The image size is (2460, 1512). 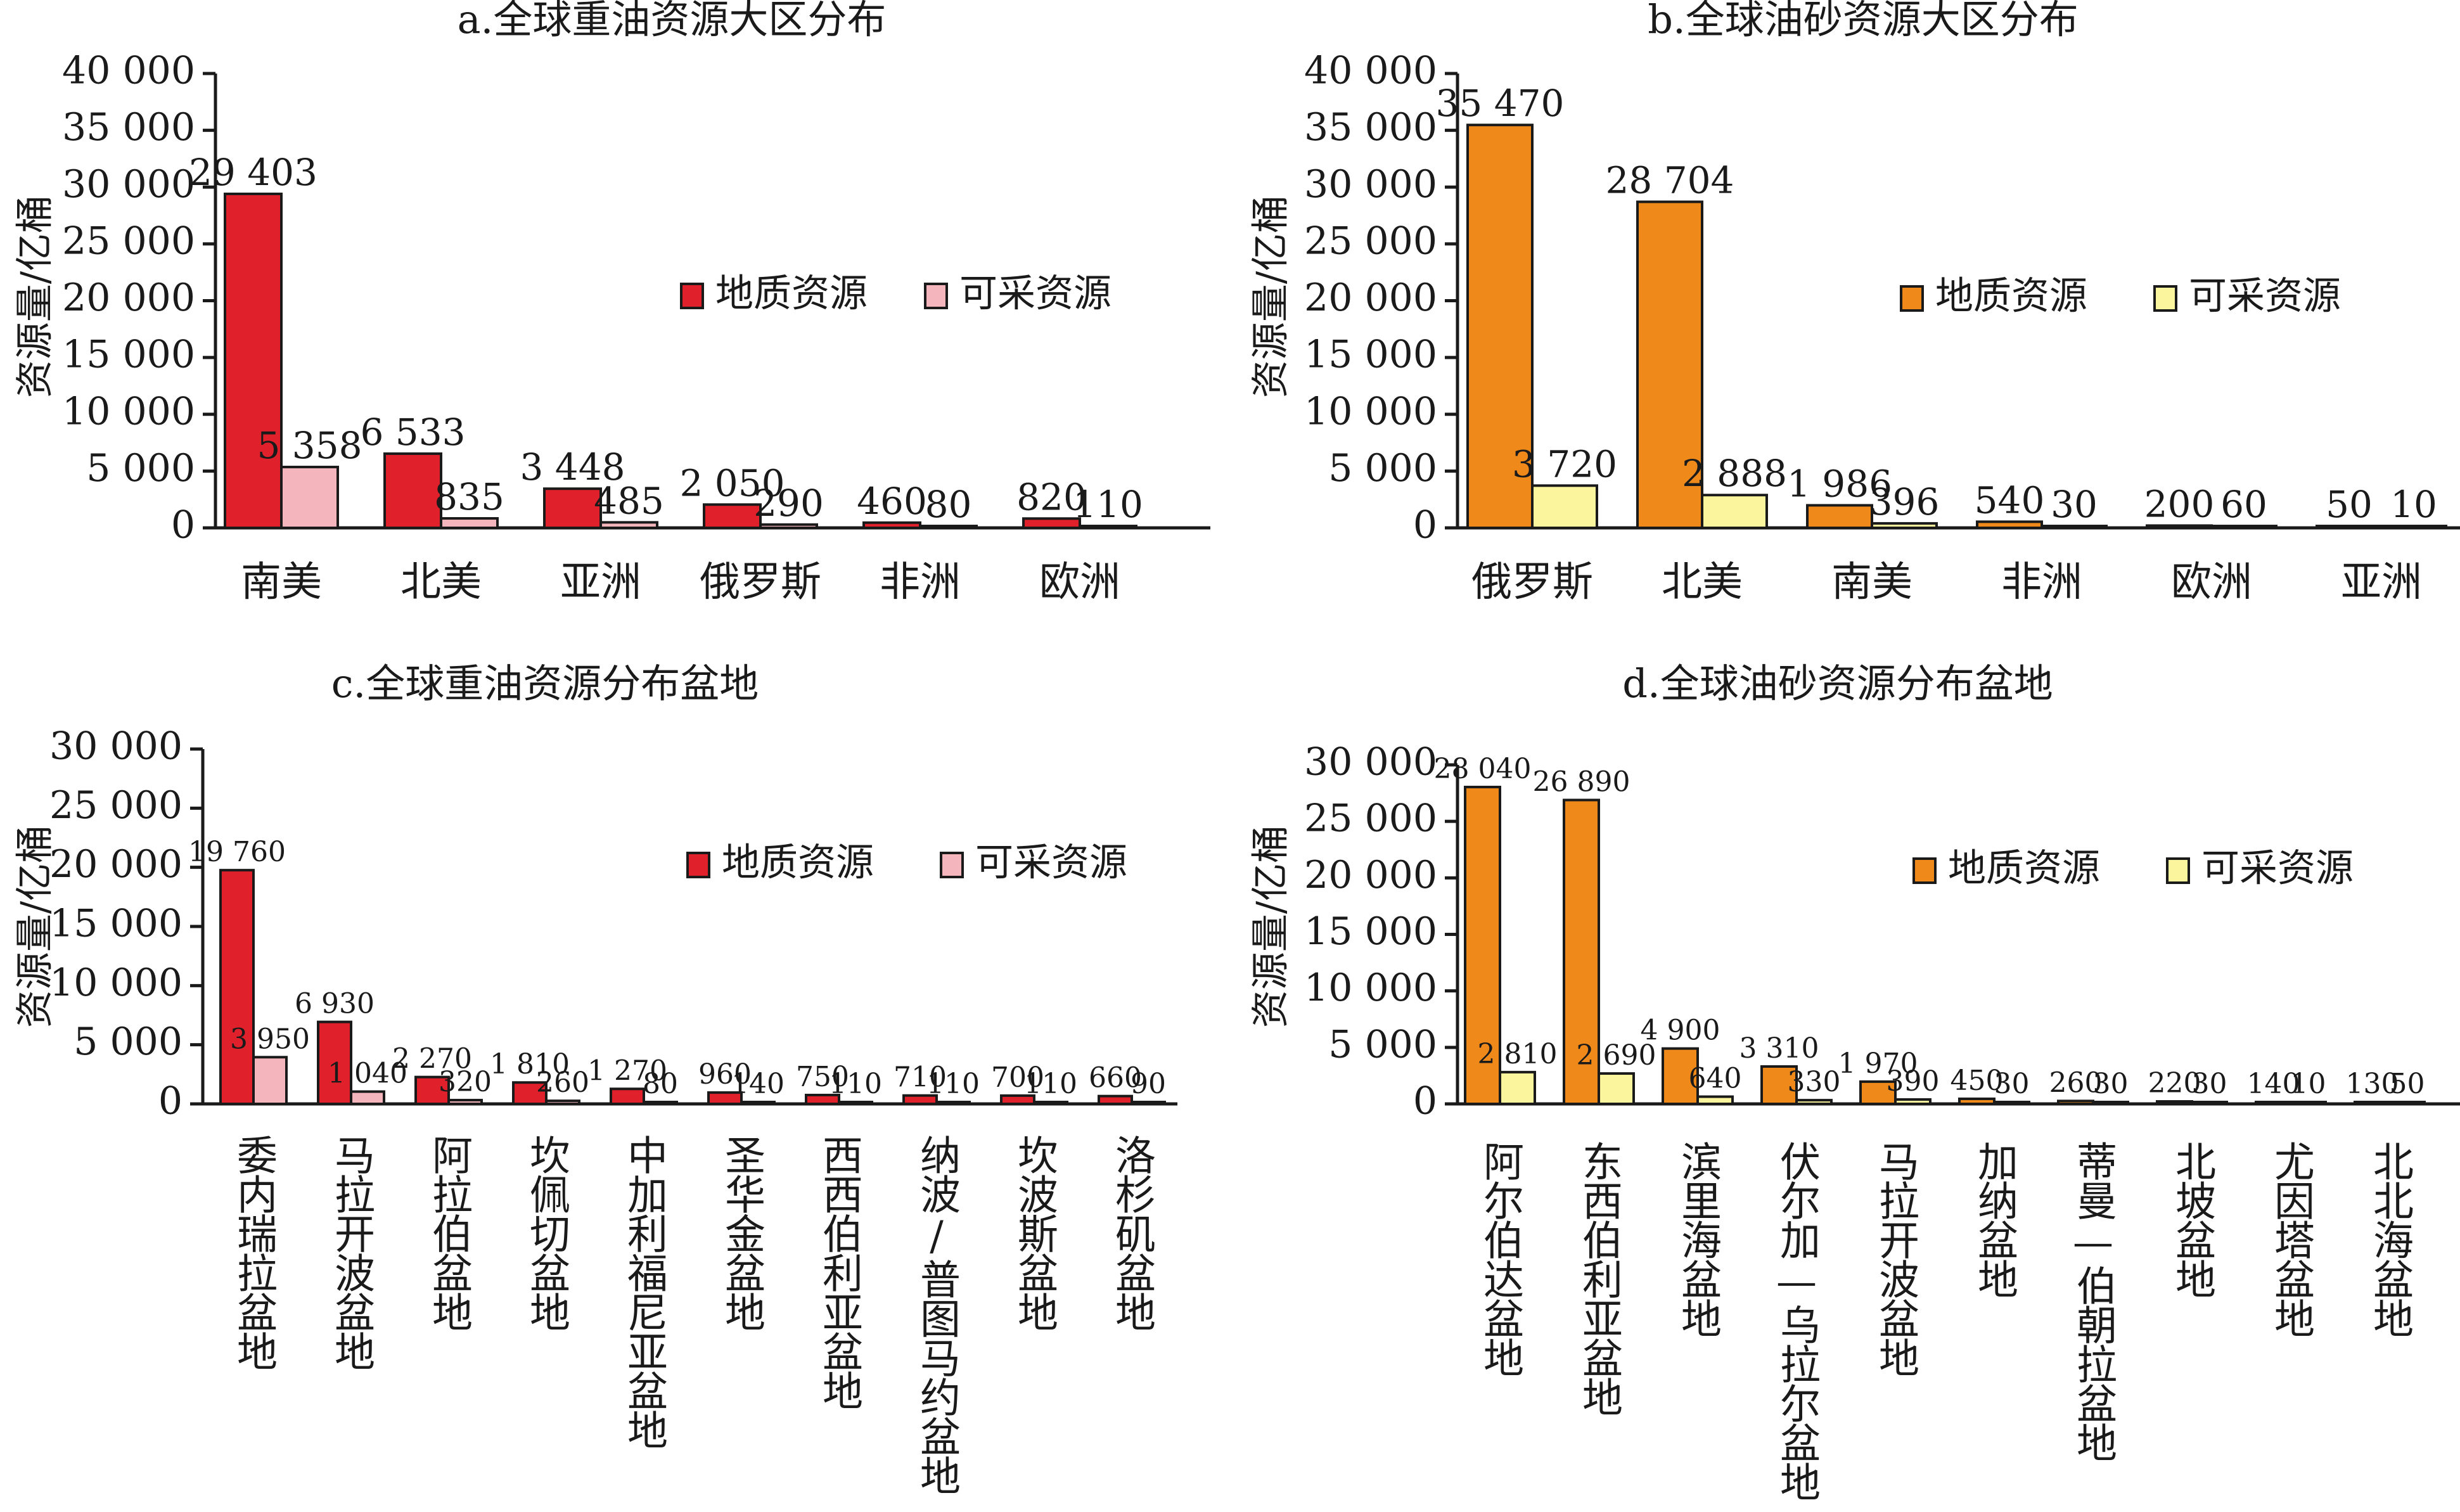 What do you see at coordinates (368, 1074) in the screenshot?
I see `data-label: 1 040` at bounding box center [368, 1074].